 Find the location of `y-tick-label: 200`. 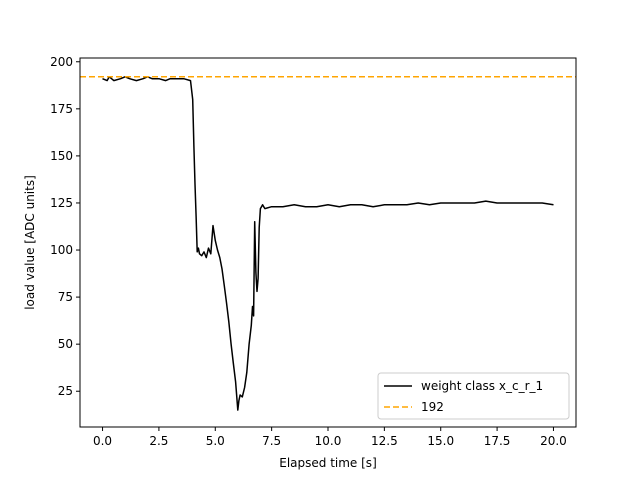

y-tick-label: 200 is located at coordinates (61, 62).